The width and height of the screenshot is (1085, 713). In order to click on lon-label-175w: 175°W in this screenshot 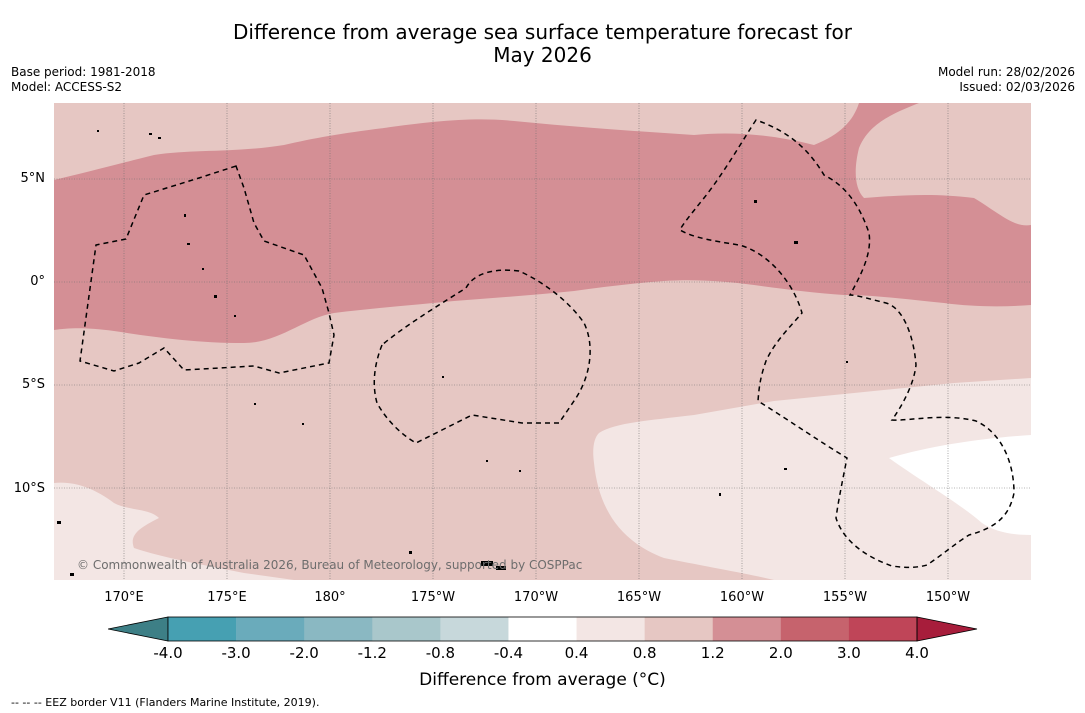, I will do `click(433, 597)`.